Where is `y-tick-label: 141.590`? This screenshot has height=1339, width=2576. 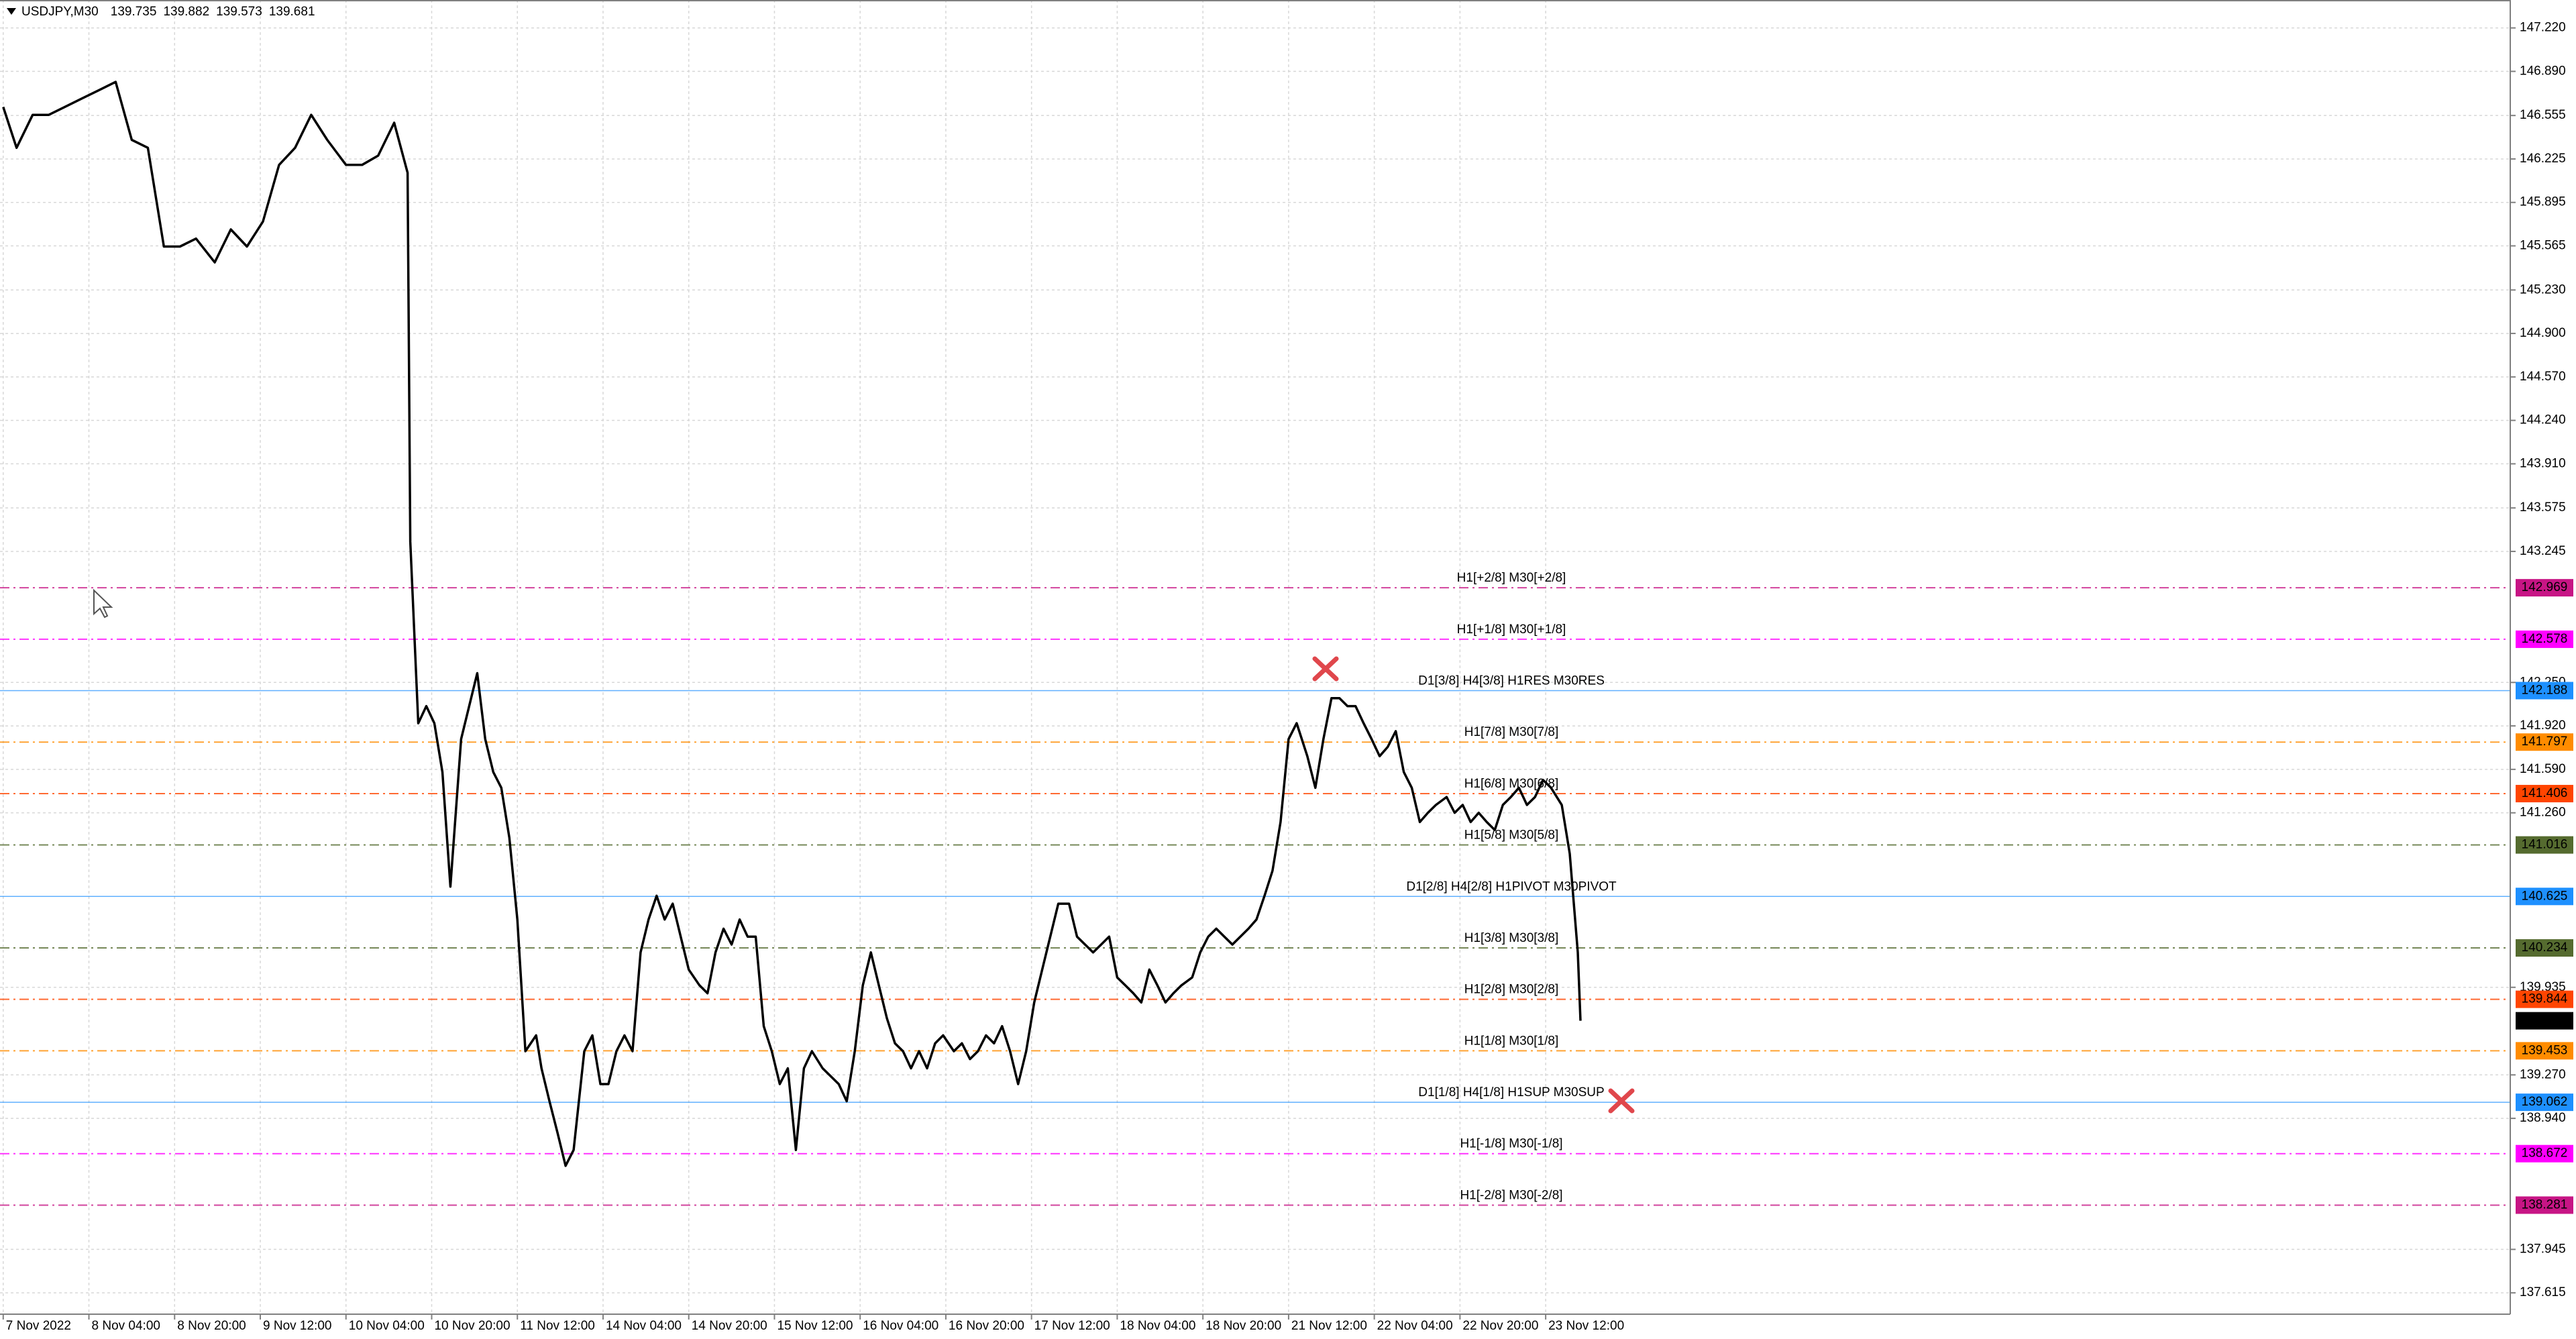 y-tick-label: 141.590 is located at coordinates (2543, 769).